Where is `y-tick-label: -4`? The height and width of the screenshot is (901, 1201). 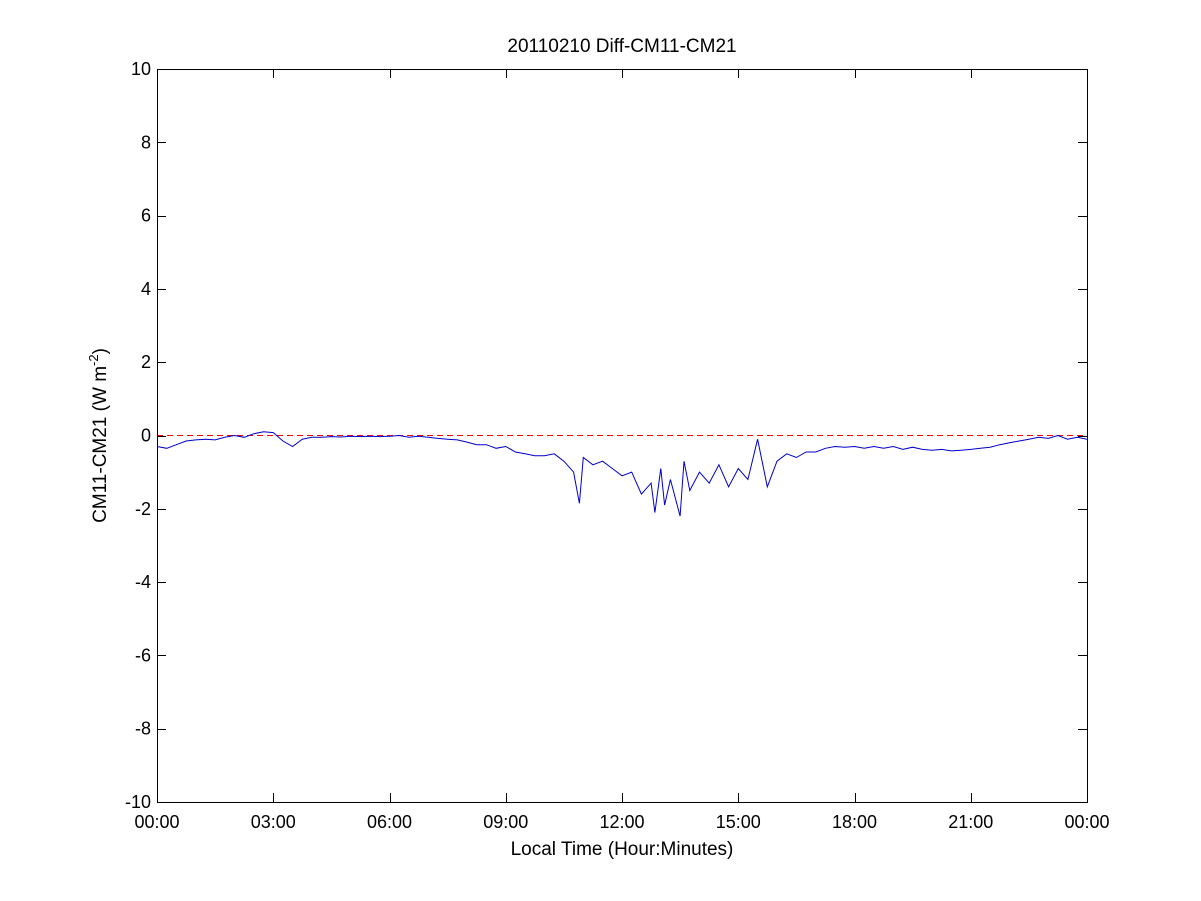 y-tick-label: -4 is located at coordinates (143, 582).